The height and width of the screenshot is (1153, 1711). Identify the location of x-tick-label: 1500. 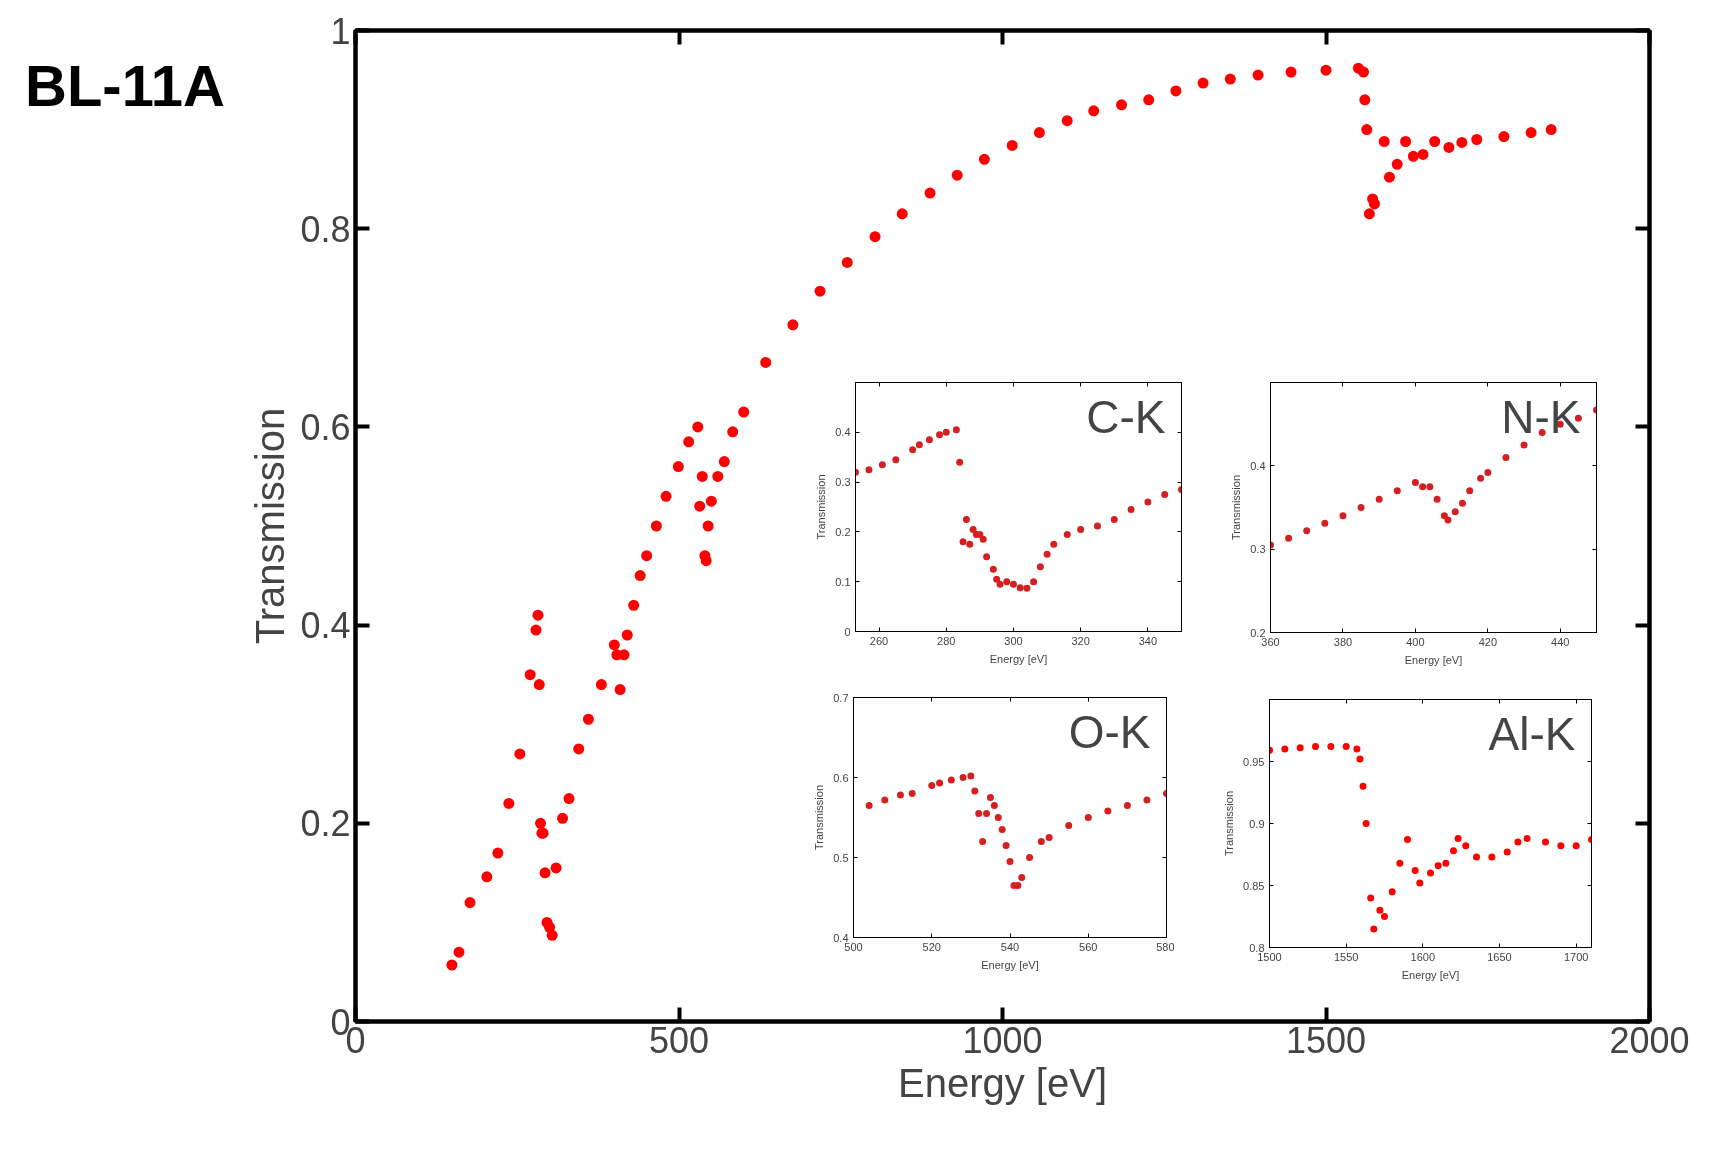
(1326, 1040).